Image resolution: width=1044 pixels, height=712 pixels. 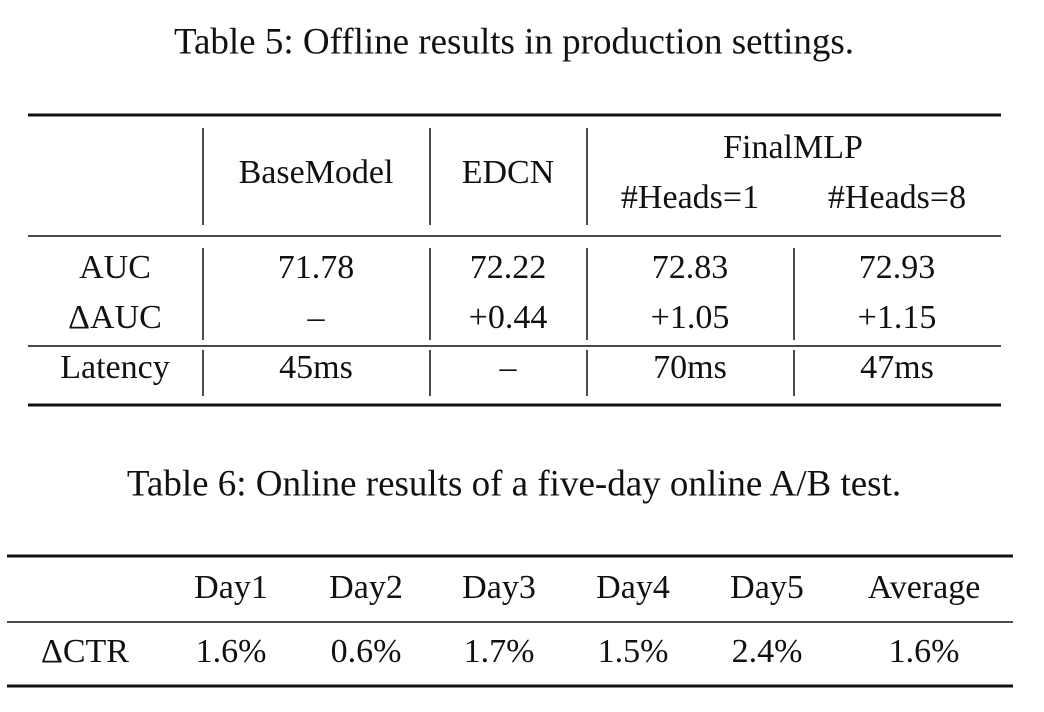 I want to click on cell: 71.78, so click(x=316, y=267).